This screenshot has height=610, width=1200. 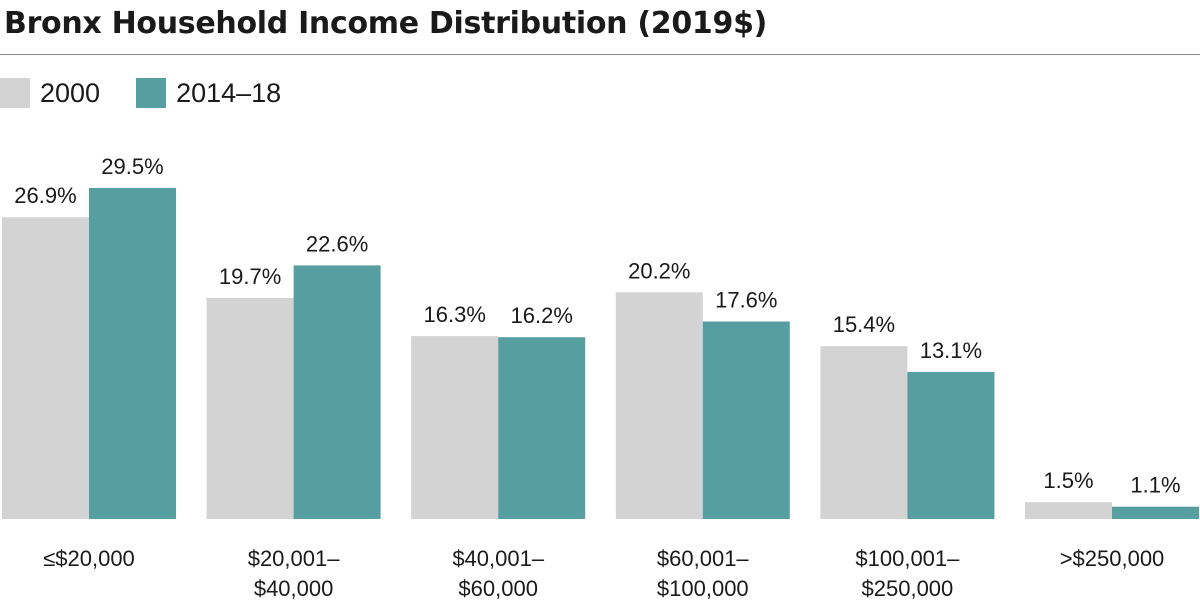 I want to click on legend-item-2014-18: 2014–18, so click(x=208, y=93).